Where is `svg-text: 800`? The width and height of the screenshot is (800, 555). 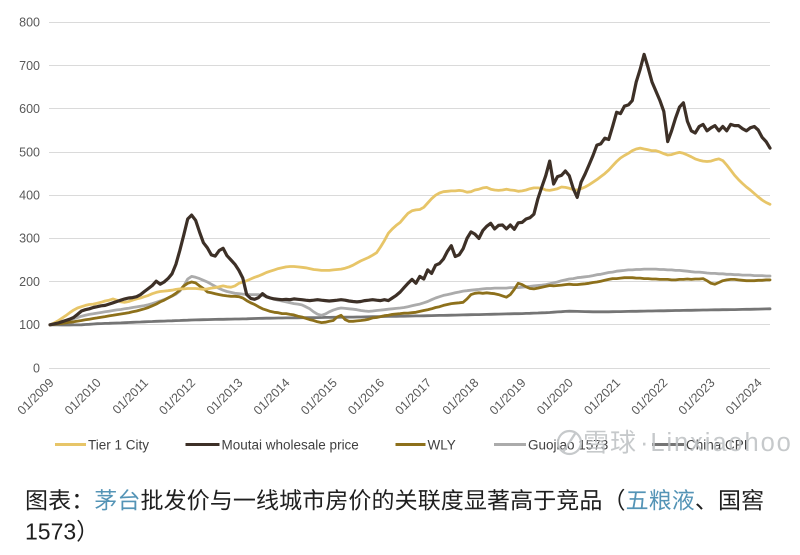 svg-text: 800 is located at coordinates (29, 23).